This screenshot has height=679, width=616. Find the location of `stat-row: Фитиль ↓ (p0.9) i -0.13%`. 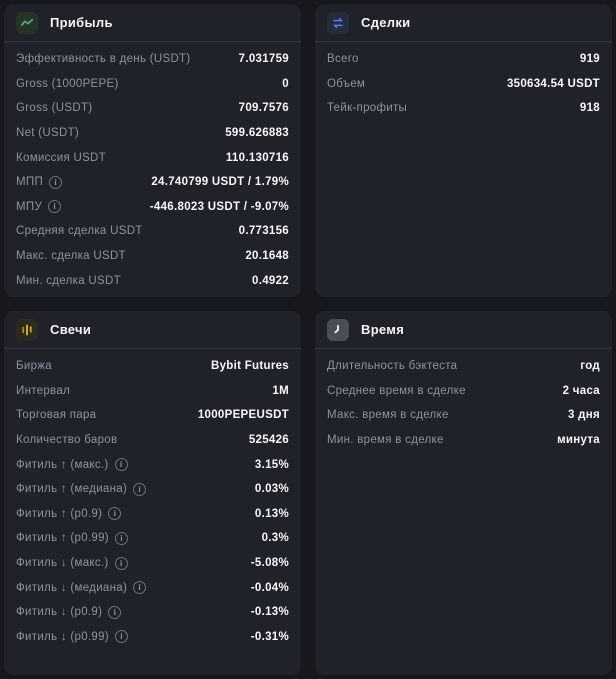

stat-row: Фитиль ↓ (p0.9) i -0.13% is located at coordinates (152, 612).